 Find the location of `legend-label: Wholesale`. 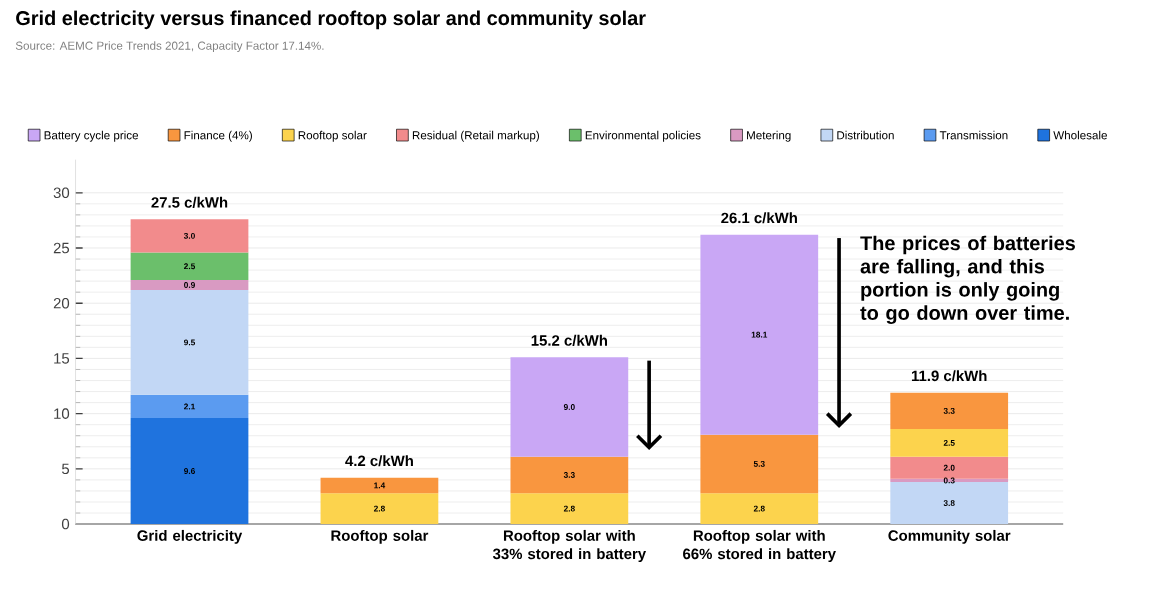

legend-label: Wholesale is located at coordinates (1080, 135).